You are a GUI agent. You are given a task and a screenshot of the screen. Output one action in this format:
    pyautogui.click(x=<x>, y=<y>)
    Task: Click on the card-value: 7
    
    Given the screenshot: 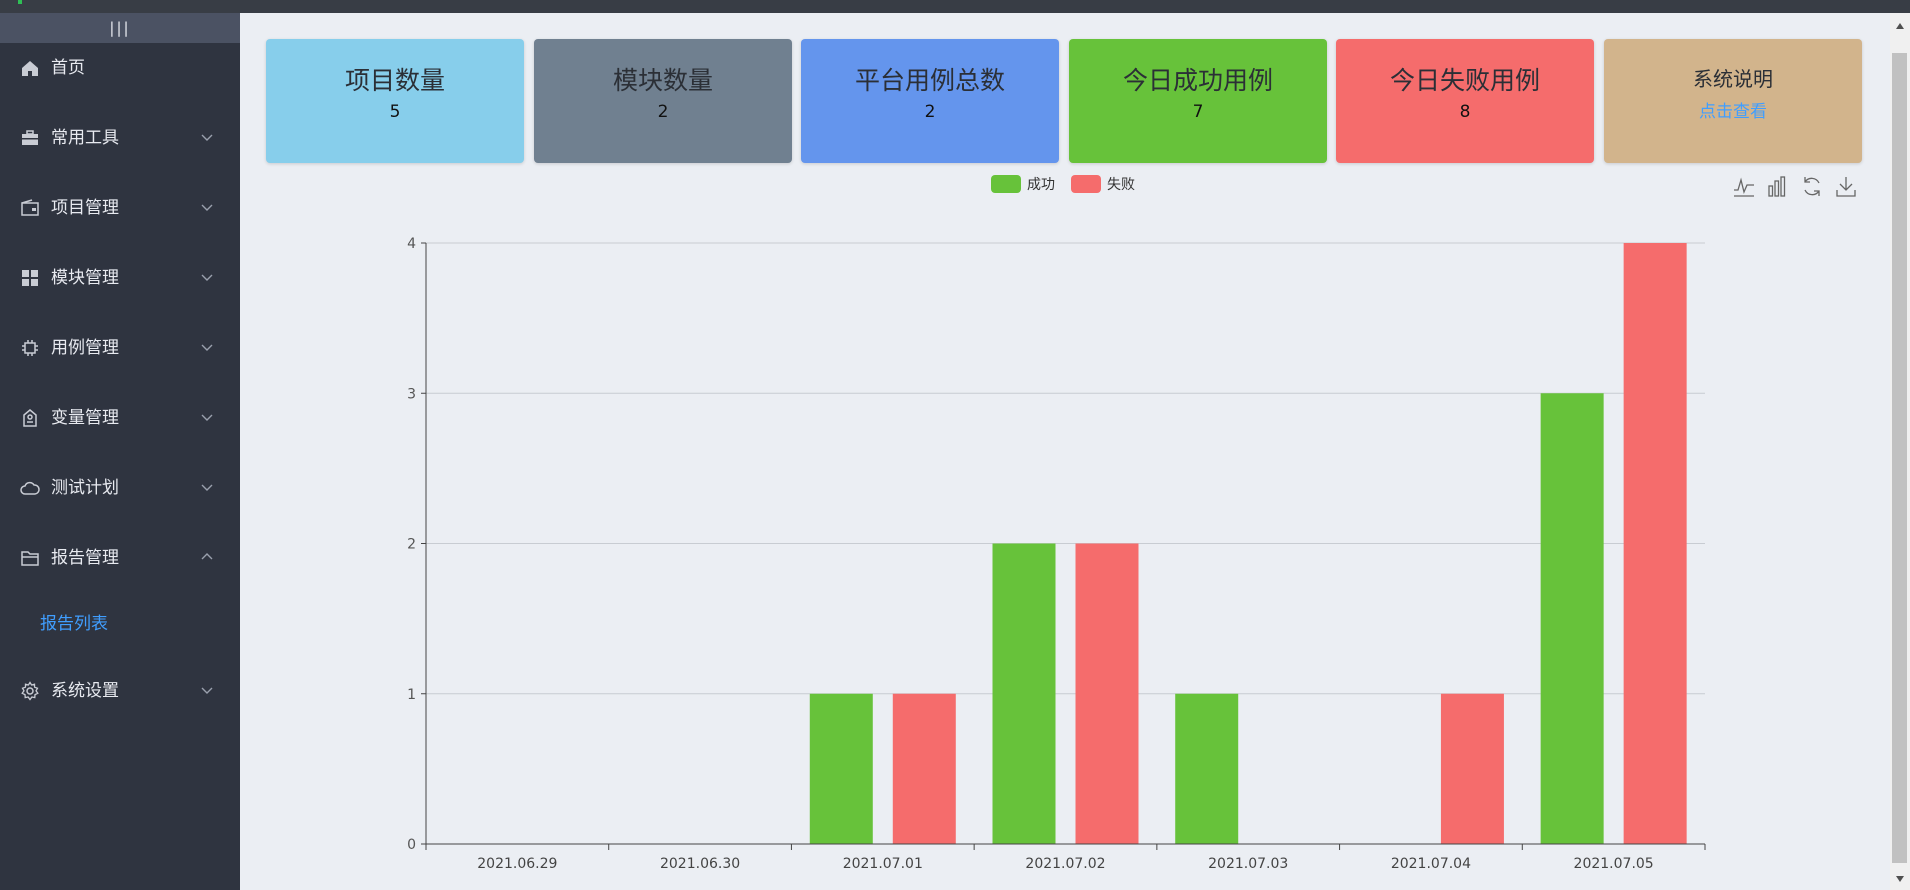 What is the action you would take?
    pyautogui.click(x=1198, y=112)
    